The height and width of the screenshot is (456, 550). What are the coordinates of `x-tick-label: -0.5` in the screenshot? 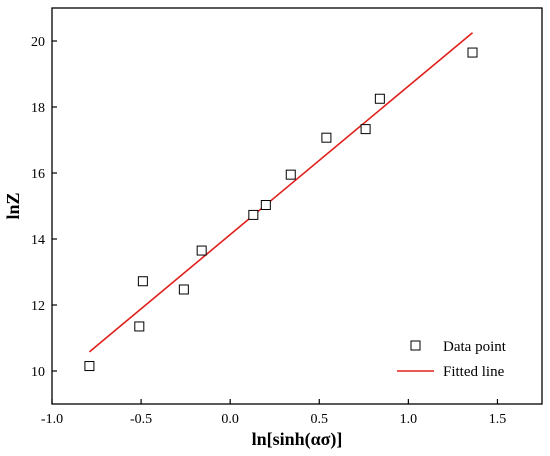 It's located at (141, 419).